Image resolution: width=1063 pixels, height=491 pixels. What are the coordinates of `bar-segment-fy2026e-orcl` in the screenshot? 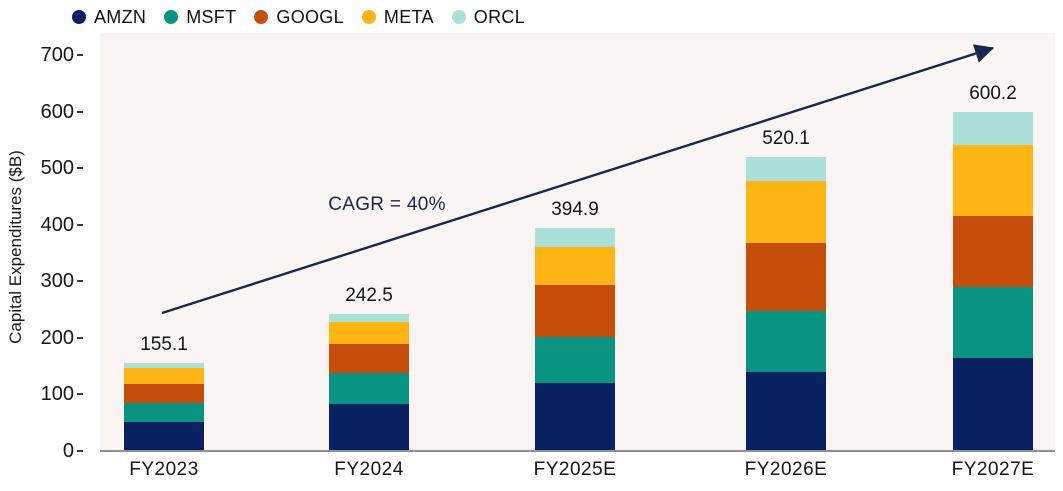 It's located at (786, 169).